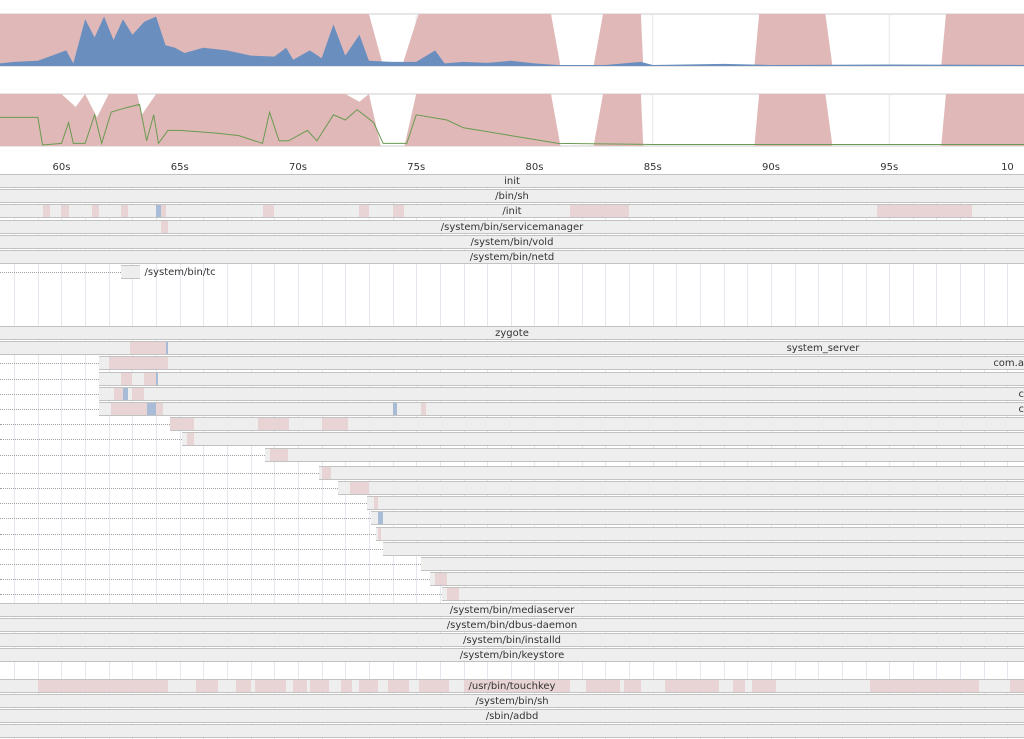 The image size is (1024, 739). What do you see at coordinates (512, 211) in the screenshot?
I see `process-bar: /init` at bounding box center [512, 211].